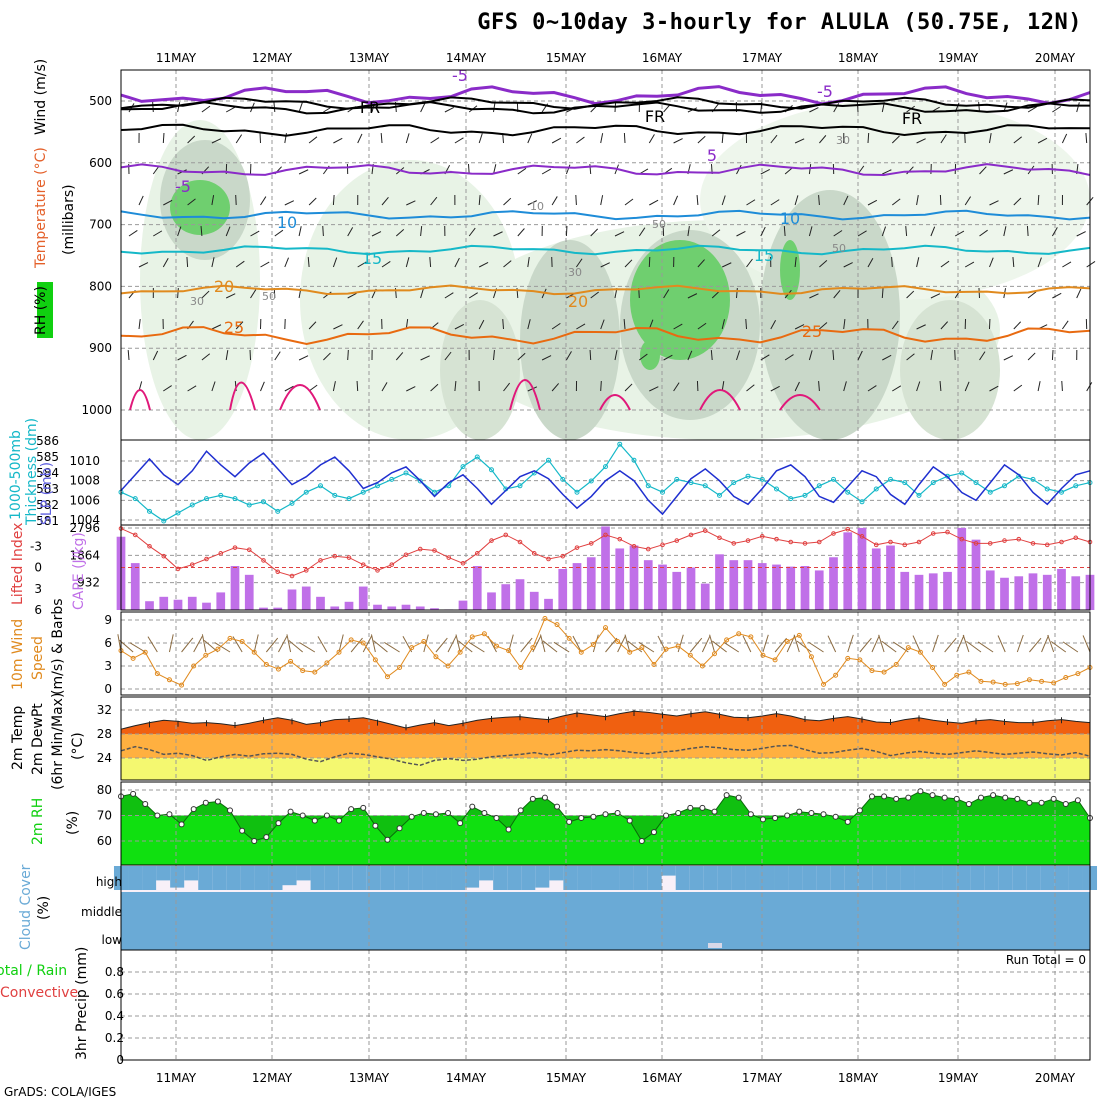 The width and height of the screenshot is (1100, 1100). What do you see at coordinates (78, 746) in the screenshot?
I see `temp-ylabel-unit: (°C)` at bounding box center [78, 746].